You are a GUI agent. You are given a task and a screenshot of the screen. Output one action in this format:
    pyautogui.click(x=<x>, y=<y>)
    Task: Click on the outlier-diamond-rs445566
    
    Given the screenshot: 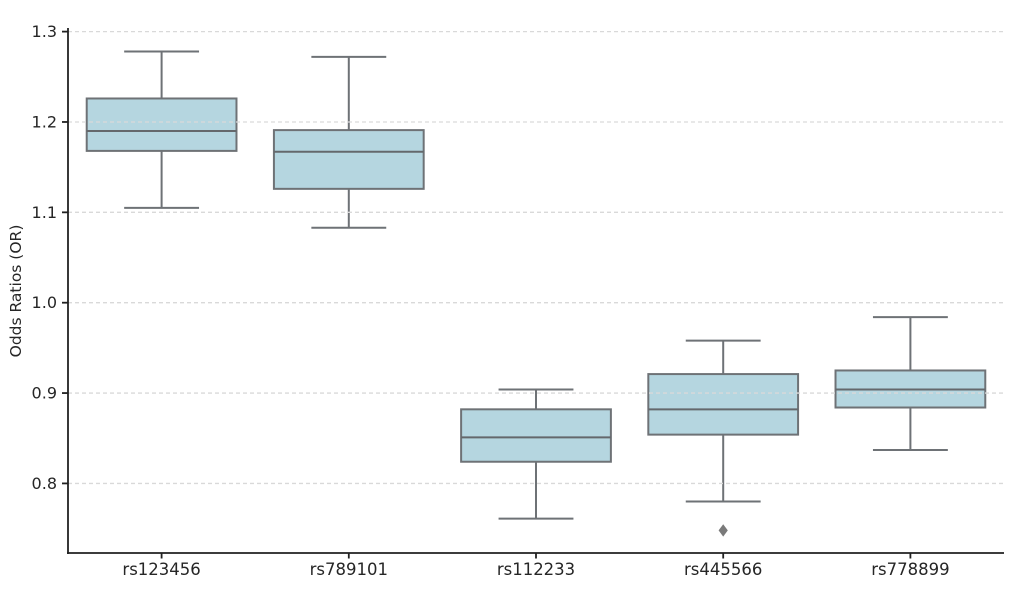 What is the action you would take?
    pyautogui.click(x=723, y=530)
    